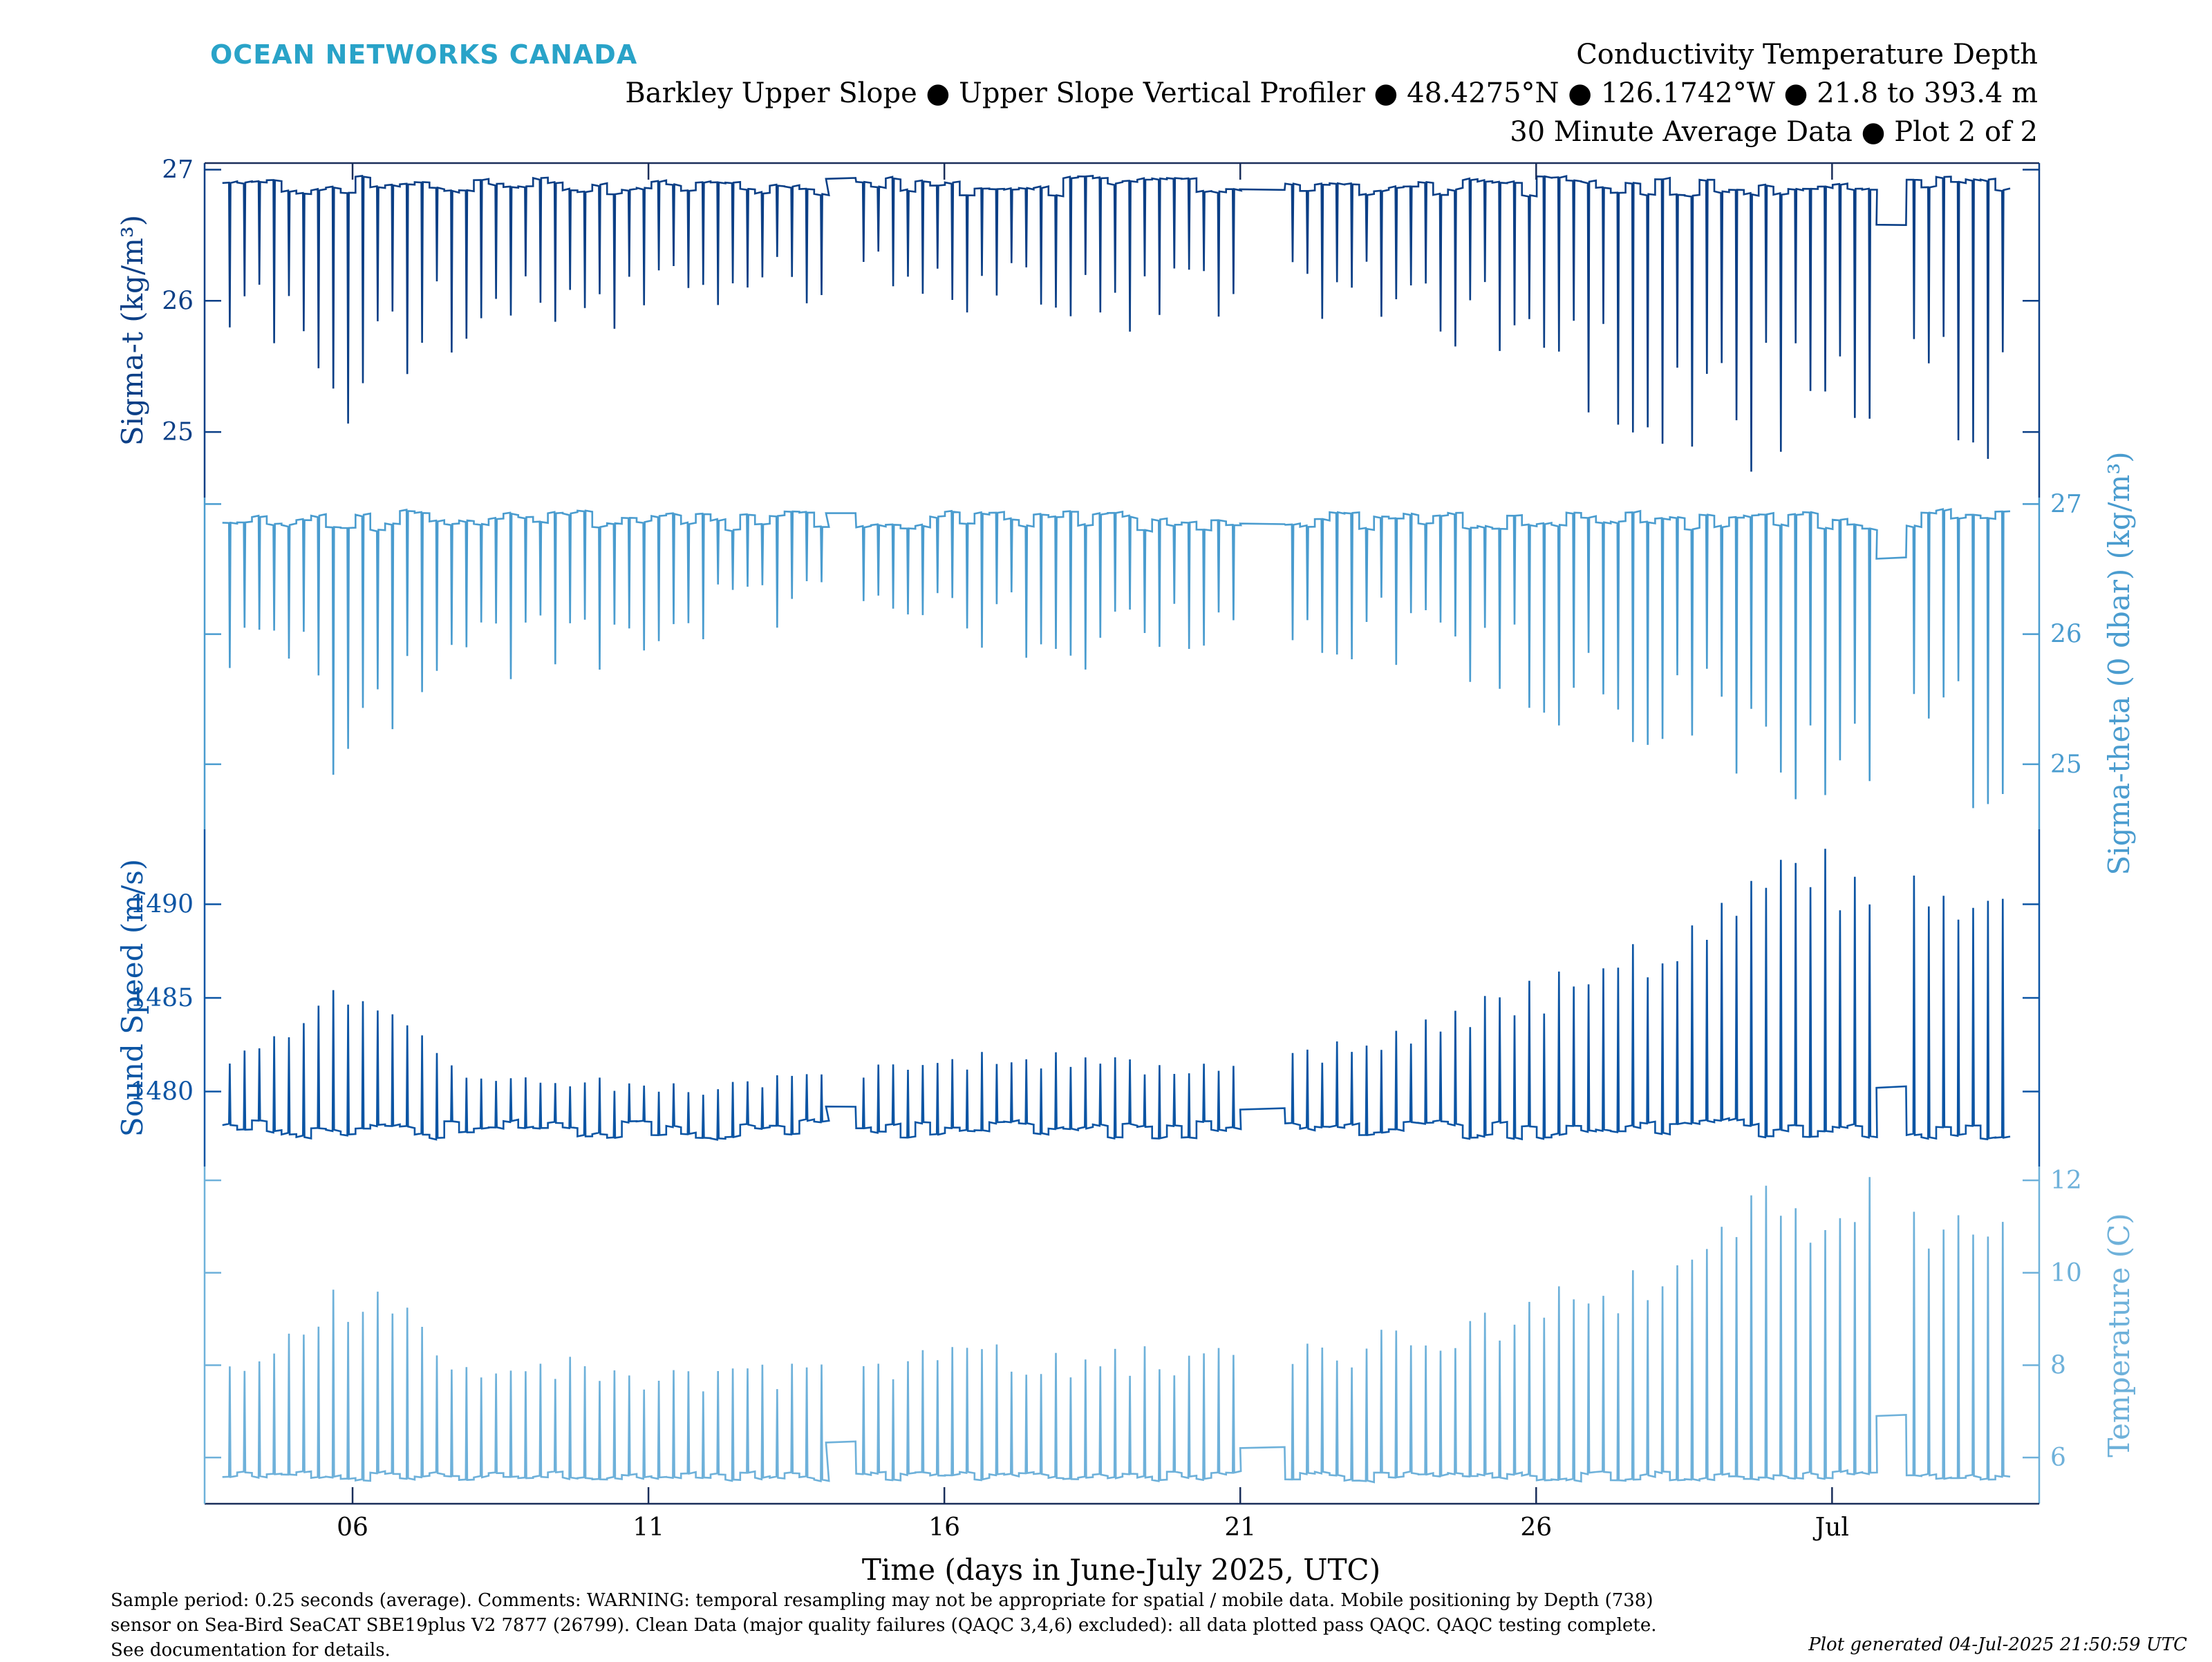  Describe the element at coordinates (2058, 1458) in the screenshot. I see `y-tick-label: 6` at that location.